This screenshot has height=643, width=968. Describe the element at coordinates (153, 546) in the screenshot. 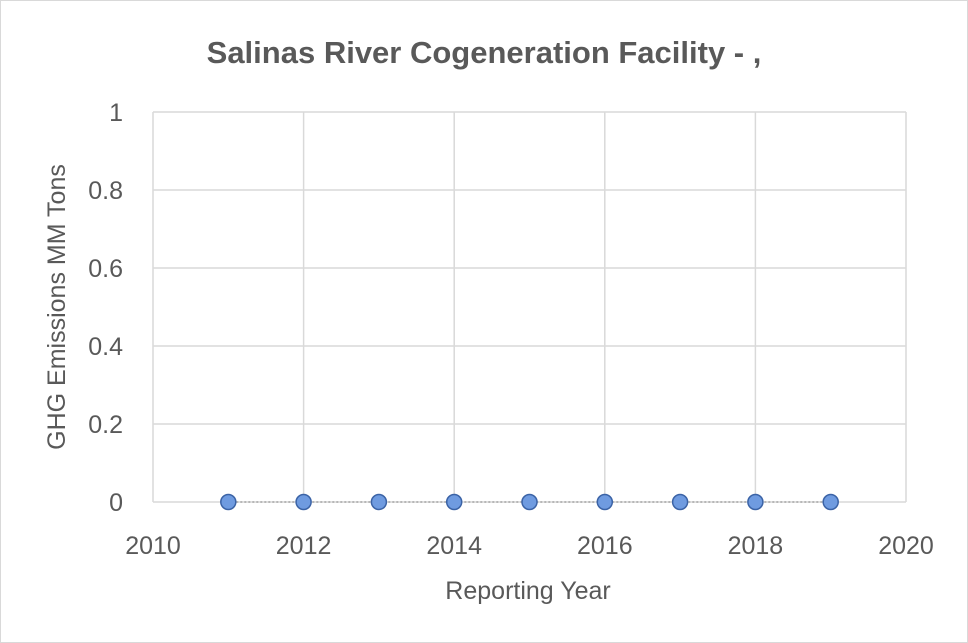

I see `x-tick-label: 2010` at that location.